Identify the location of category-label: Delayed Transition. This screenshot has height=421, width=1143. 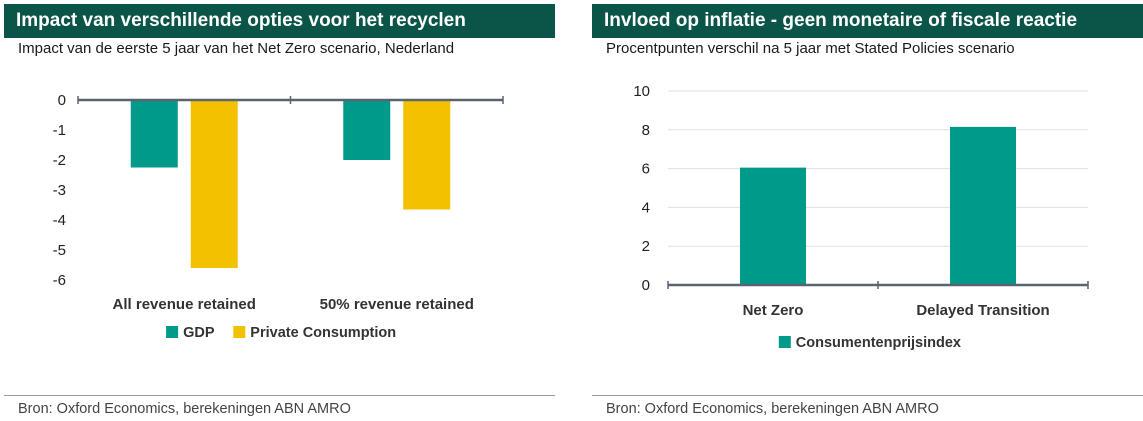
(982, 310).